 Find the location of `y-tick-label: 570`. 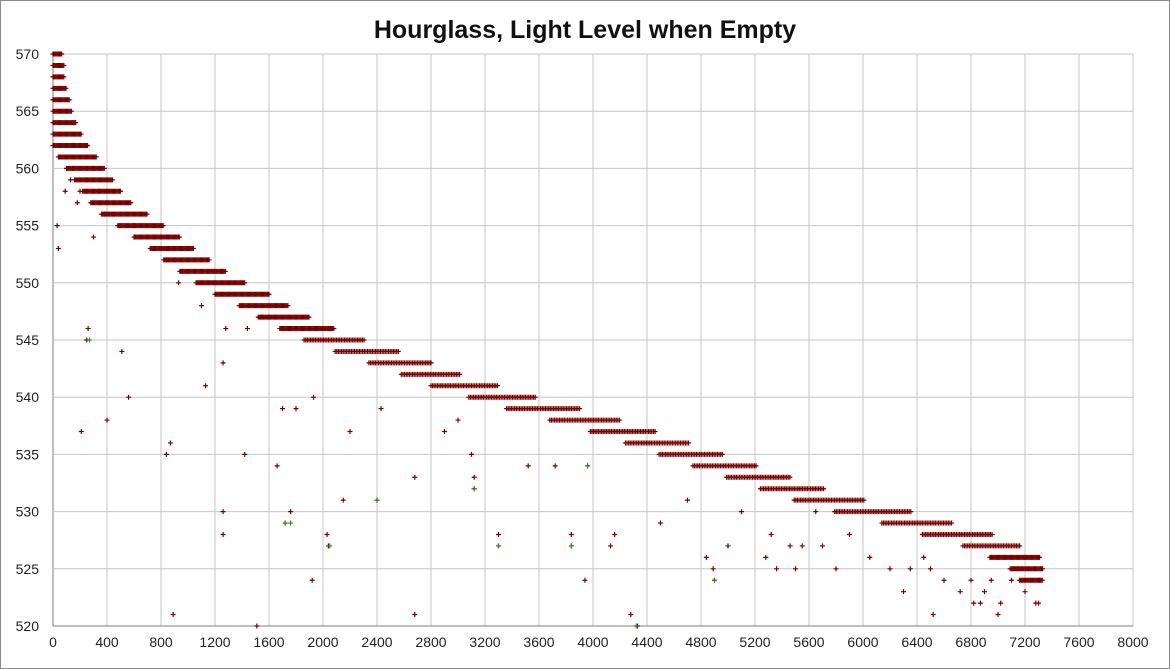

y-tick-label: 570 is located at coordinates (28, 54).